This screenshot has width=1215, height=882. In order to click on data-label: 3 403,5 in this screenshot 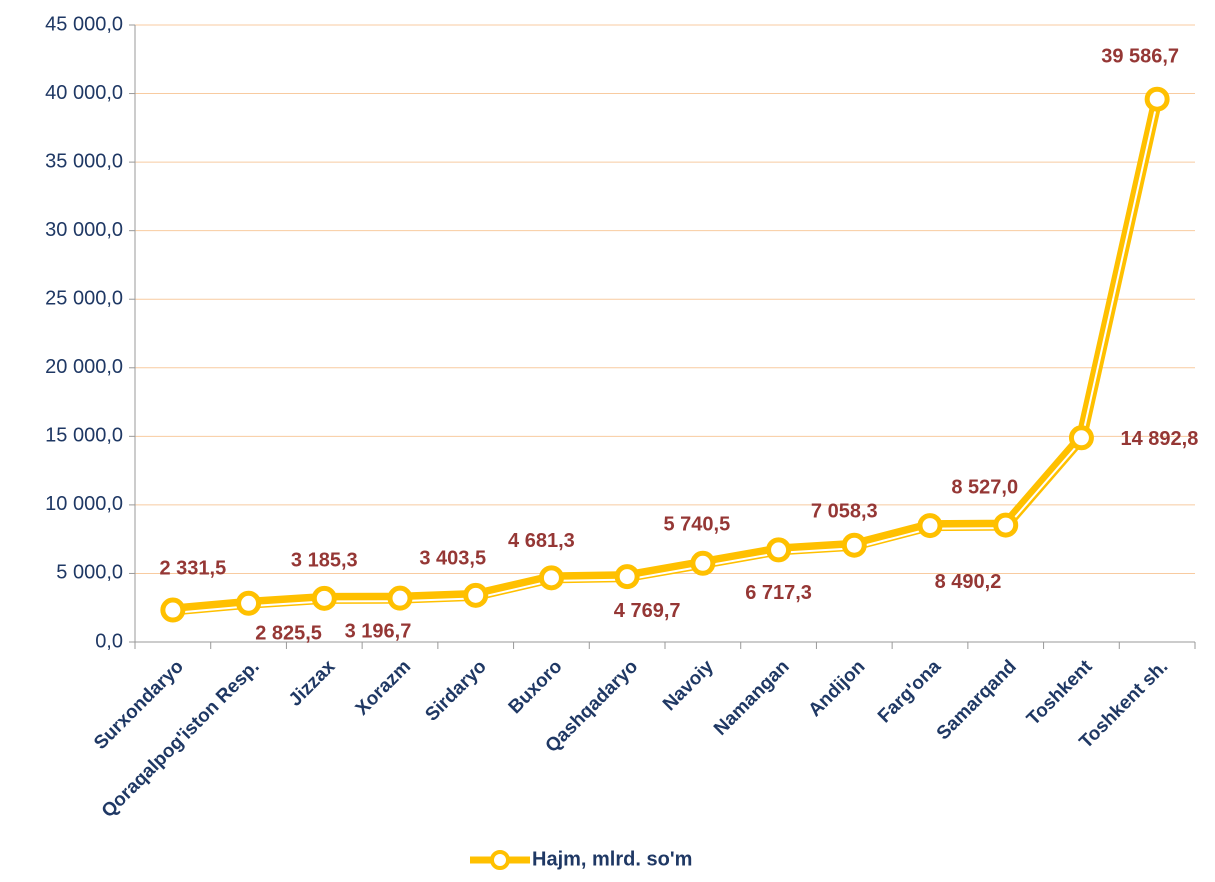, I will do `click(452, 559)`.